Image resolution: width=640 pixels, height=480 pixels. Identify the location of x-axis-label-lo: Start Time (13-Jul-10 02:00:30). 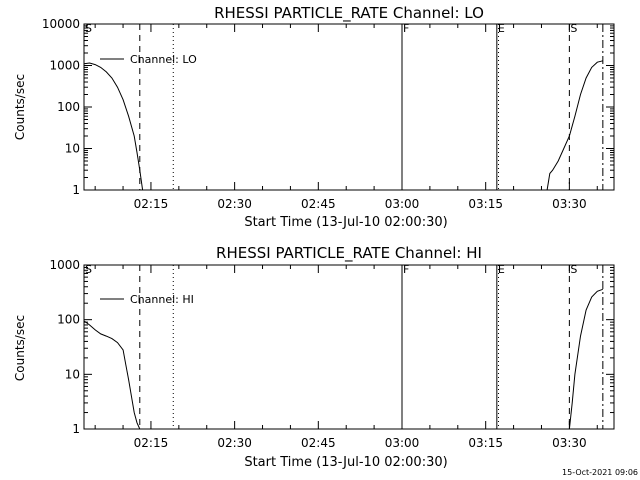
(345, 222).